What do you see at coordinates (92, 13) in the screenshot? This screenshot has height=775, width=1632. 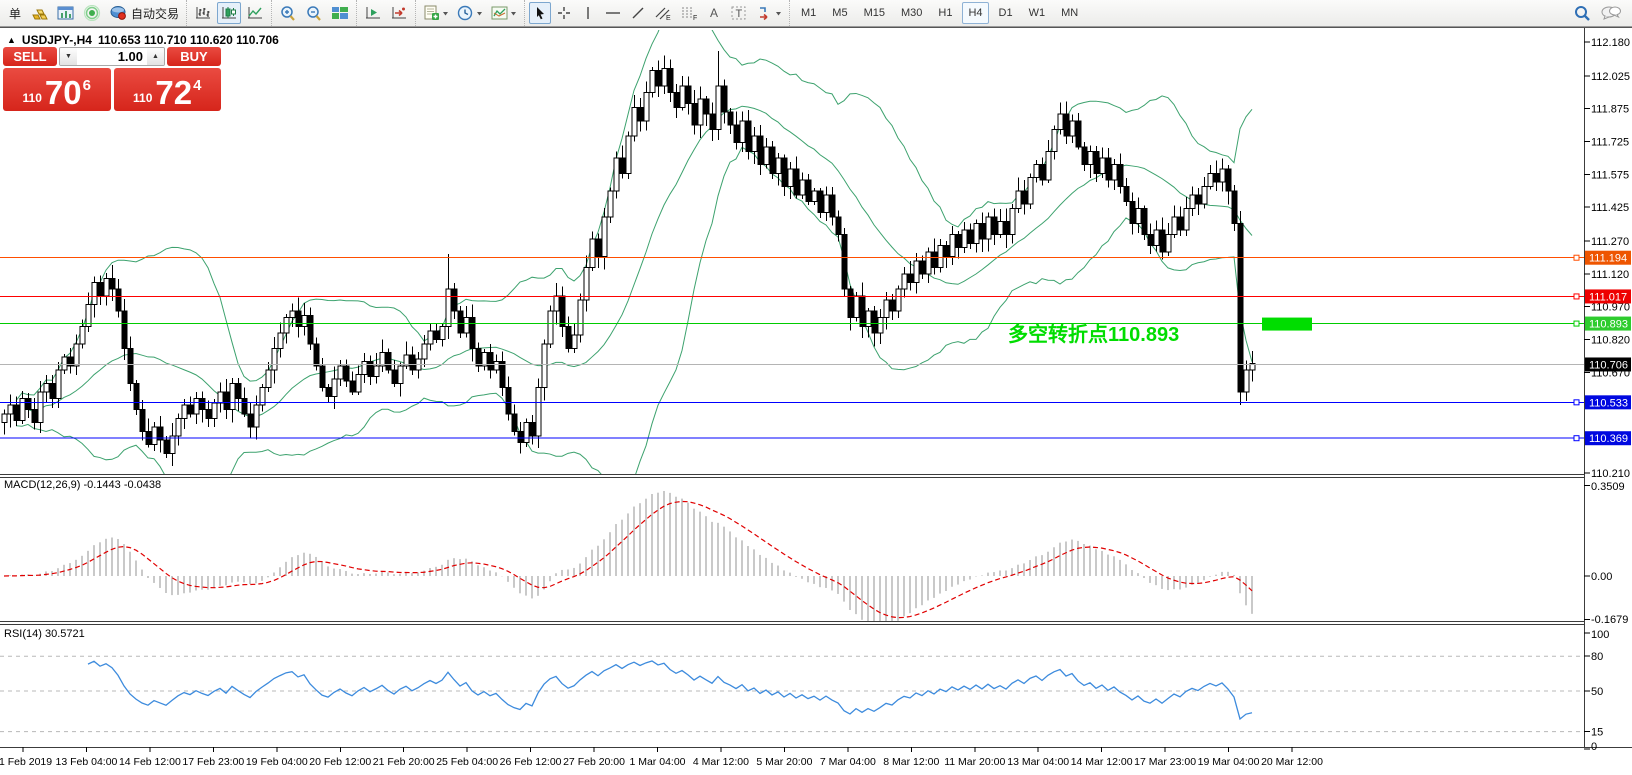 I see `signal-icon` at bounding box center [92, 13].